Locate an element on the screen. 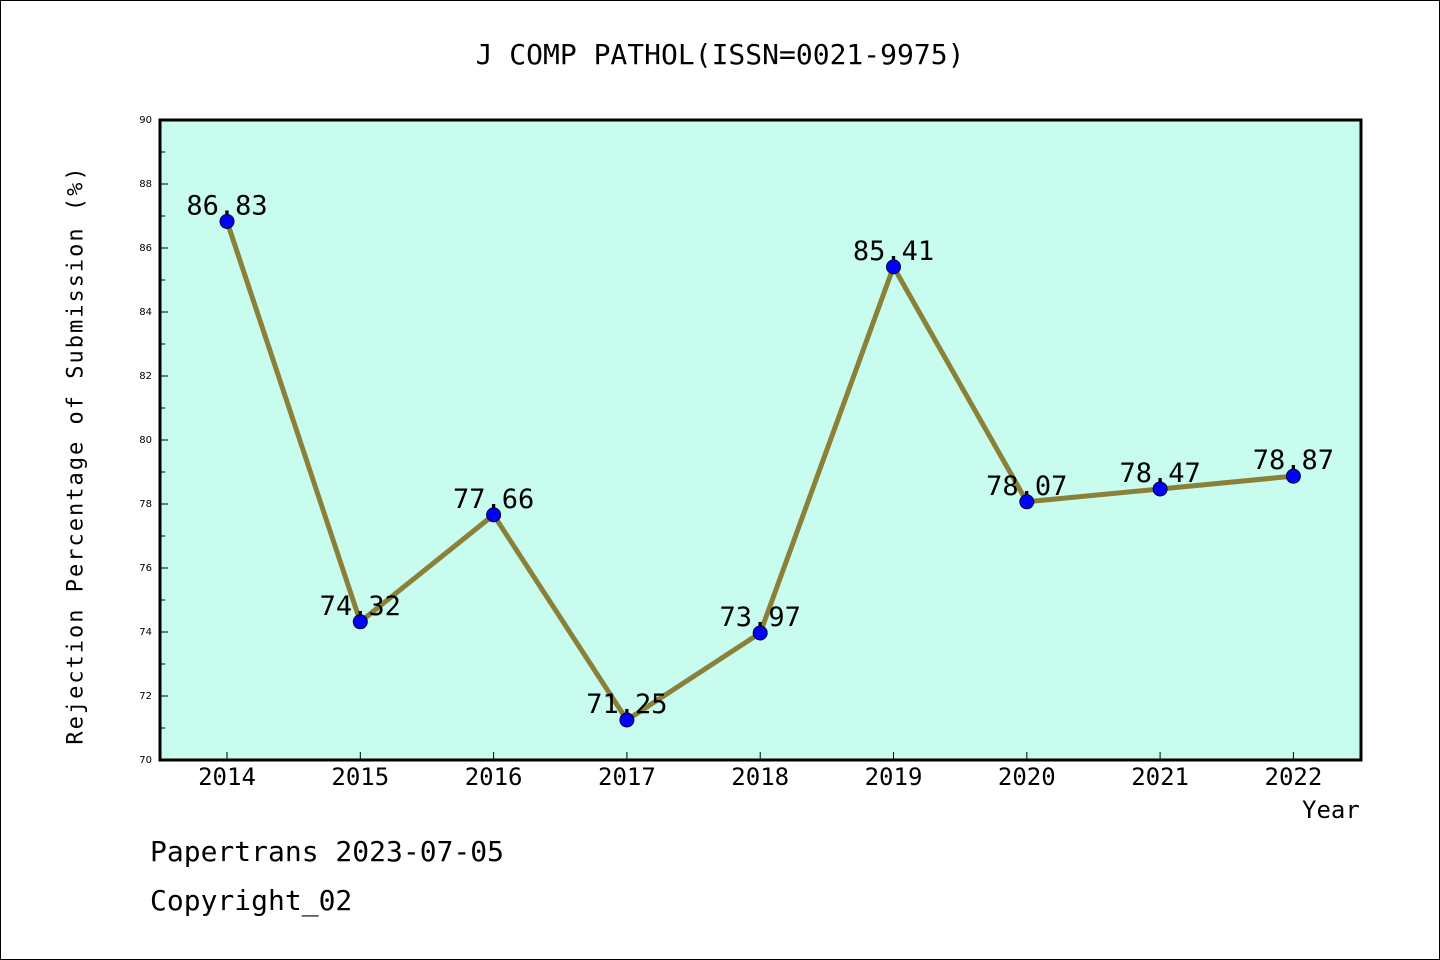  chart-title: J COMP PATHOL(ISSN=0021-9975) is located at coordinates (720, 54).